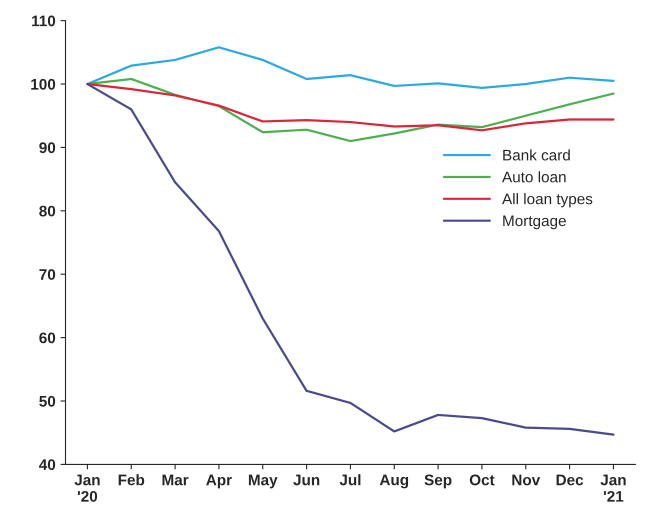  Describe the element at coordinates (438, 481) in the screenshot. I see `x-tick-label: Sep` at that location.